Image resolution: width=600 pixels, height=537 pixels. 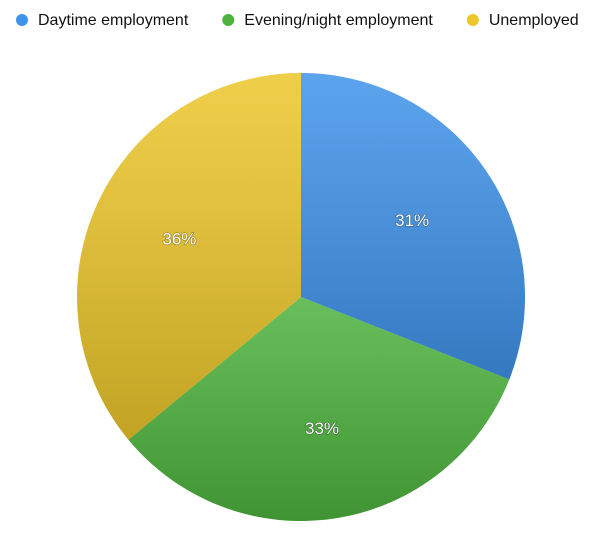 I want to click on legend-label: Evening/night employment, so click(x=338, y=20).